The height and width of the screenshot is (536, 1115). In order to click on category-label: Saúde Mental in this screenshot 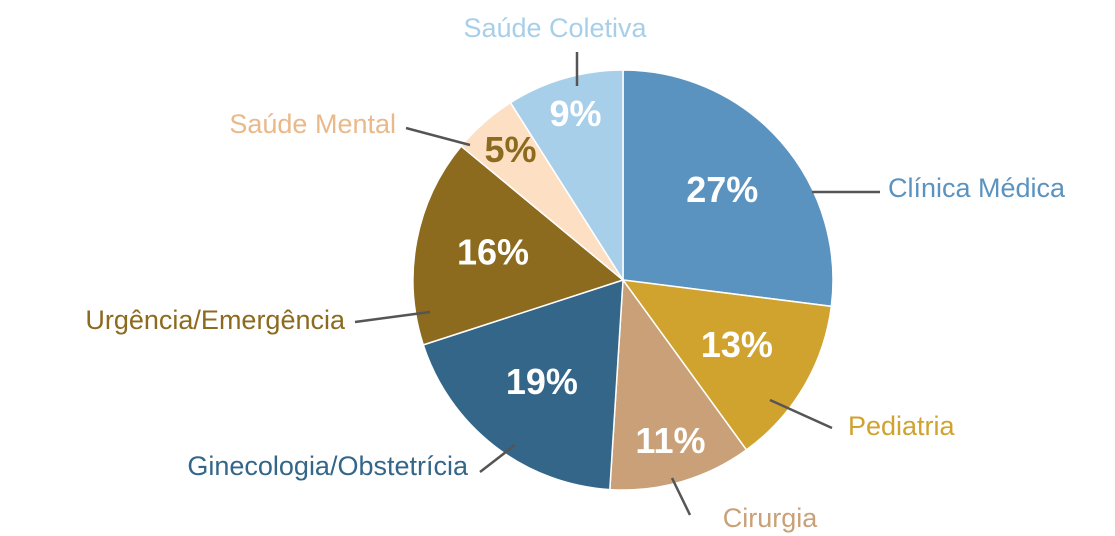, I will do `click(312, 124)`.